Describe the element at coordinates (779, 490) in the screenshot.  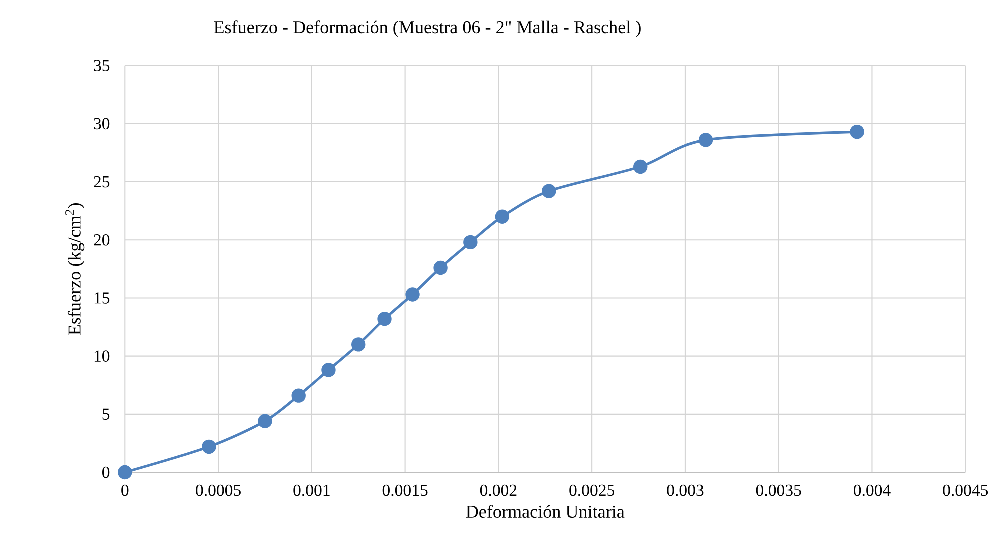
I see `x-tick-label: 0.0035` at that location.